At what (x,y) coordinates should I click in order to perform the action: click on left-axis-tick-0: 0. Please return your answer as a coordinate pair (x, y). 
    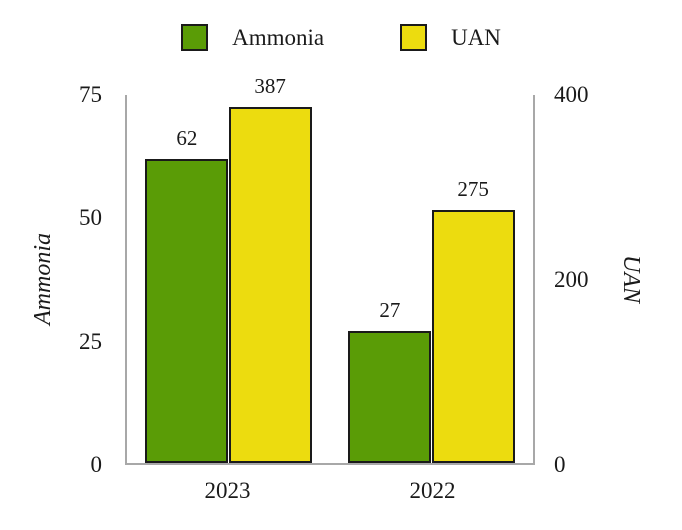
    Looking at the image, I should click on (96, 464).